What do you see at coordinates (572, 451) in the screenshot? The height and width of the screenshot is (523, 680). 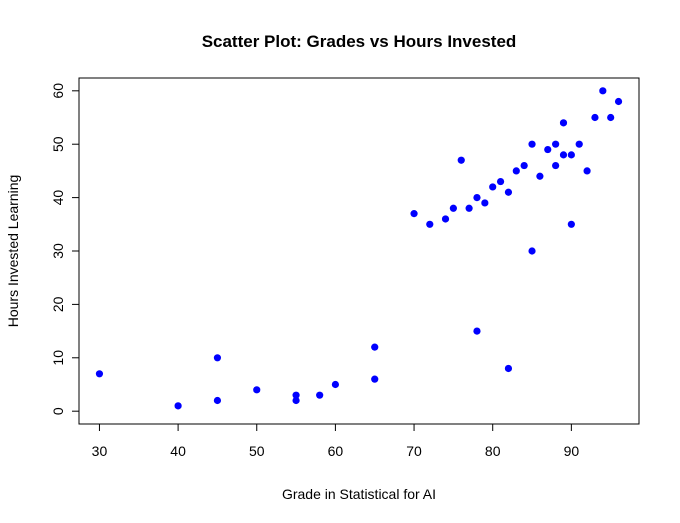 I see `x-tick-label: 90` at bounding box center [572, 451].